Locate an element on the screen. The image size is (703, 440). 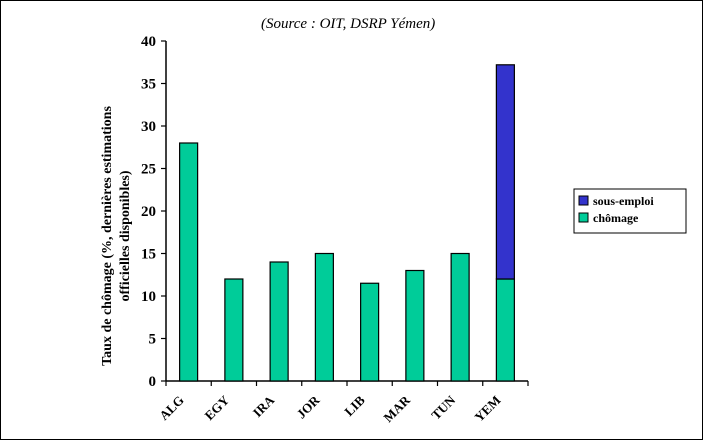
x-tick-label: ALG is located at coordinates (171, 408).